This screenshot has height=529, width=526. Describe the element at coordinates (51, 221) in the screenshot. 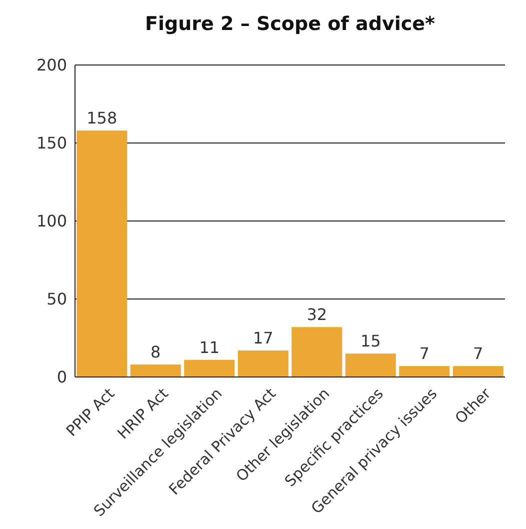

I see `y-tick-label: 100` at that location.